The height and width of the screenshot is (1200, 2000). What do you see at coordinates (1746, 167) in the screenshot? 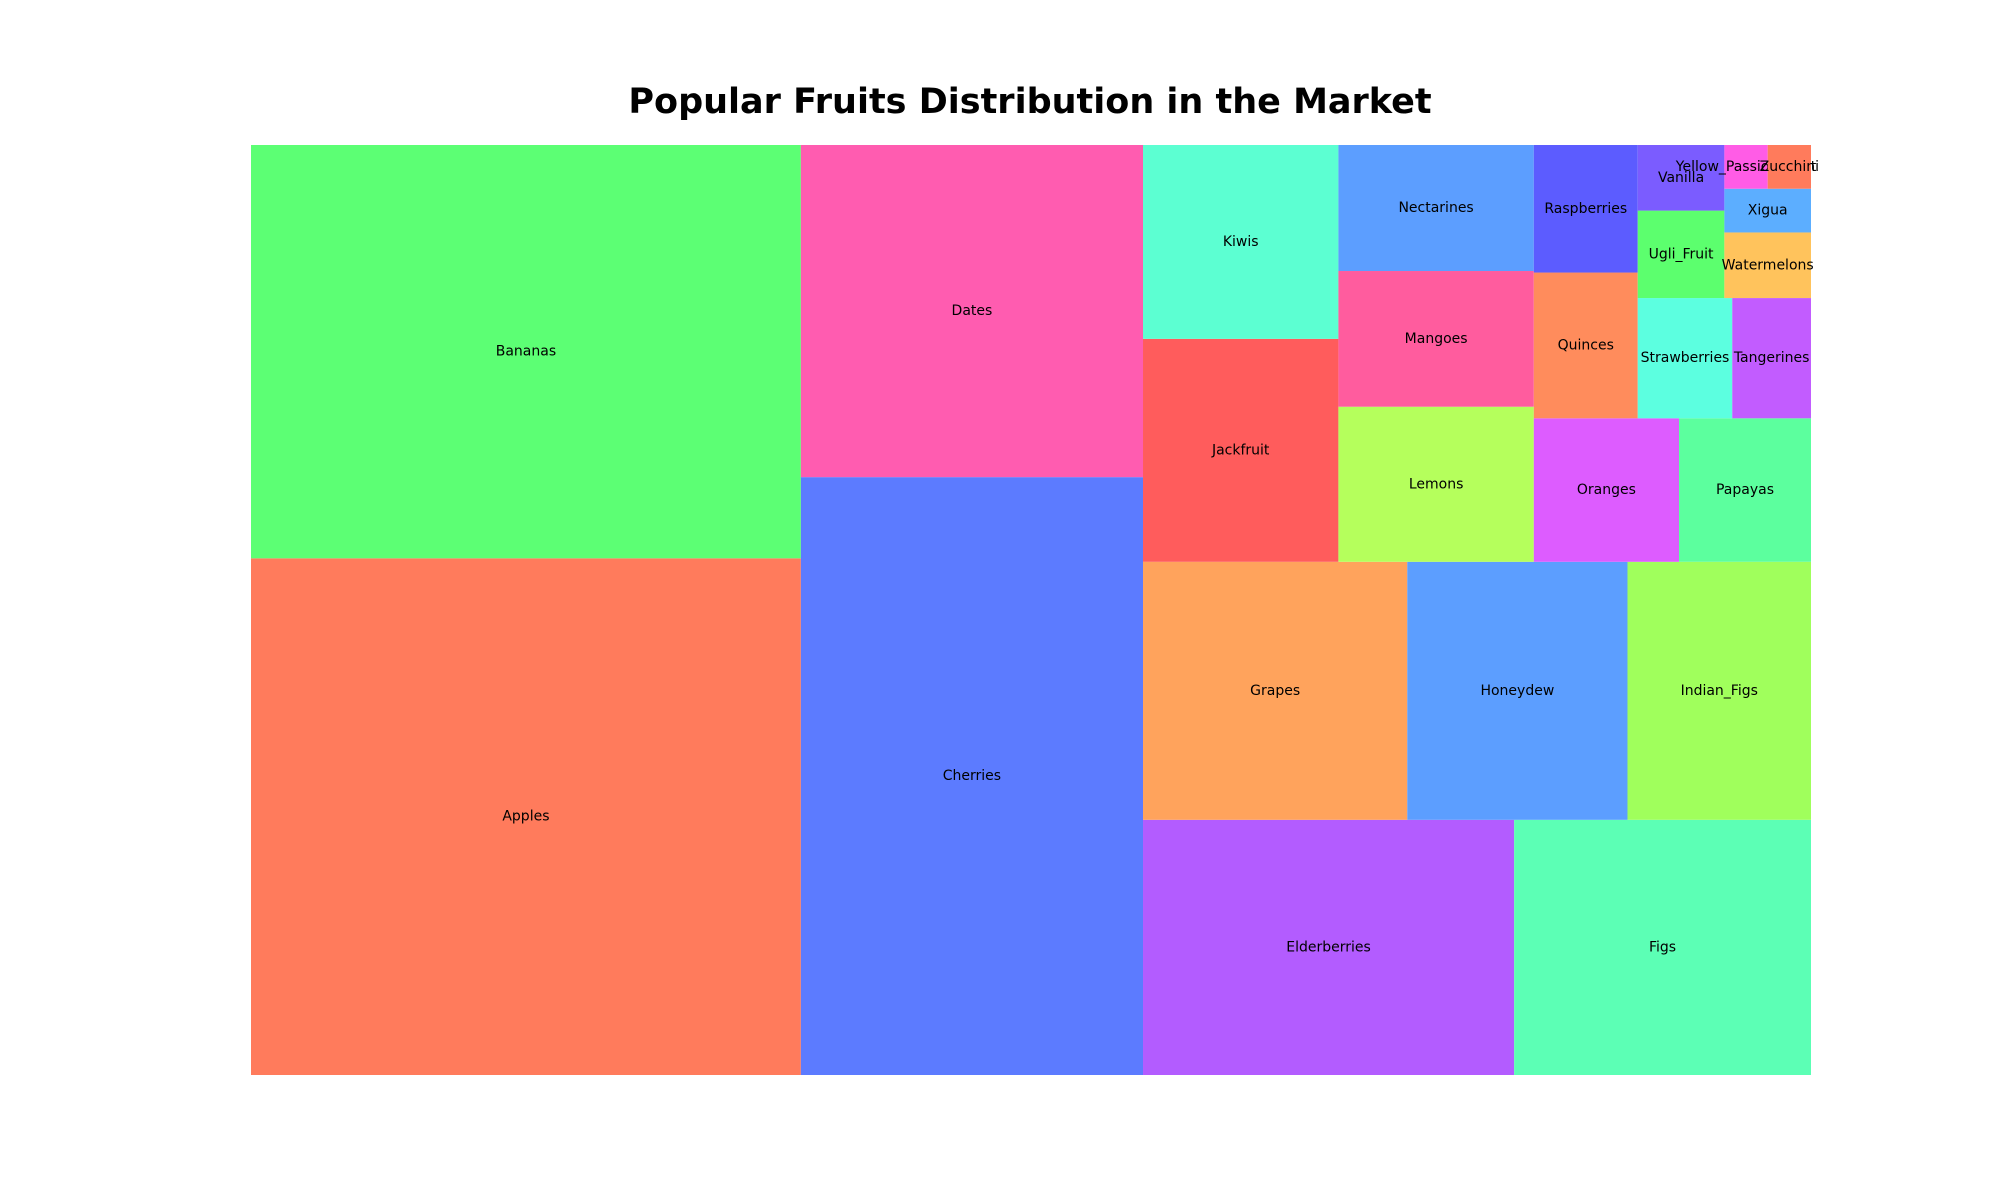
I see `treemap-tile-yellow-passion-fruit` at bounding box center [1746, 167].